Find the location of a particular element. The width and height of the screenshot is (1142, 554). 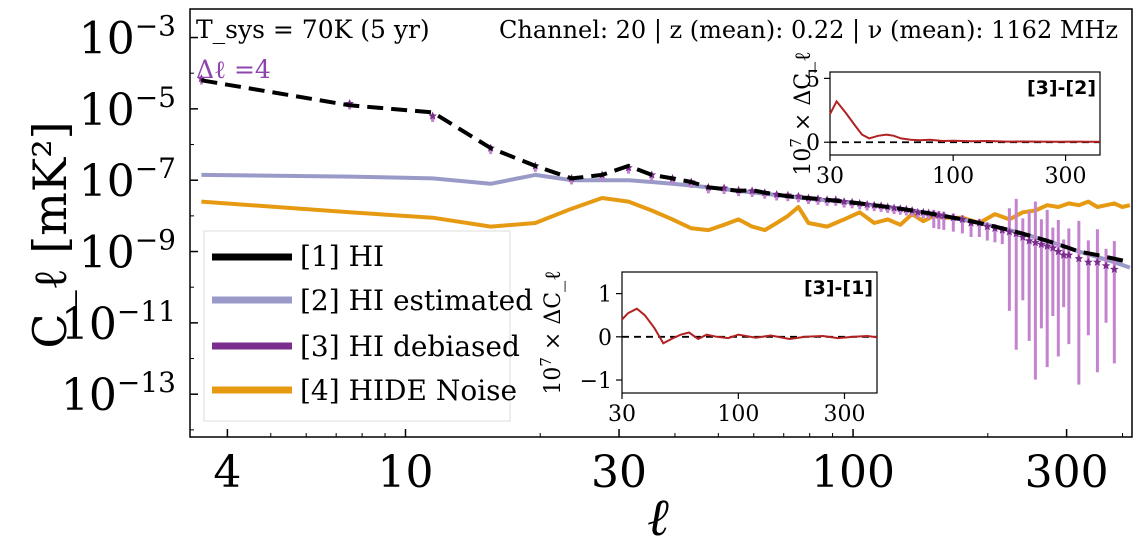

x-axis-label: ℓ is located at coordinates (658, 518).